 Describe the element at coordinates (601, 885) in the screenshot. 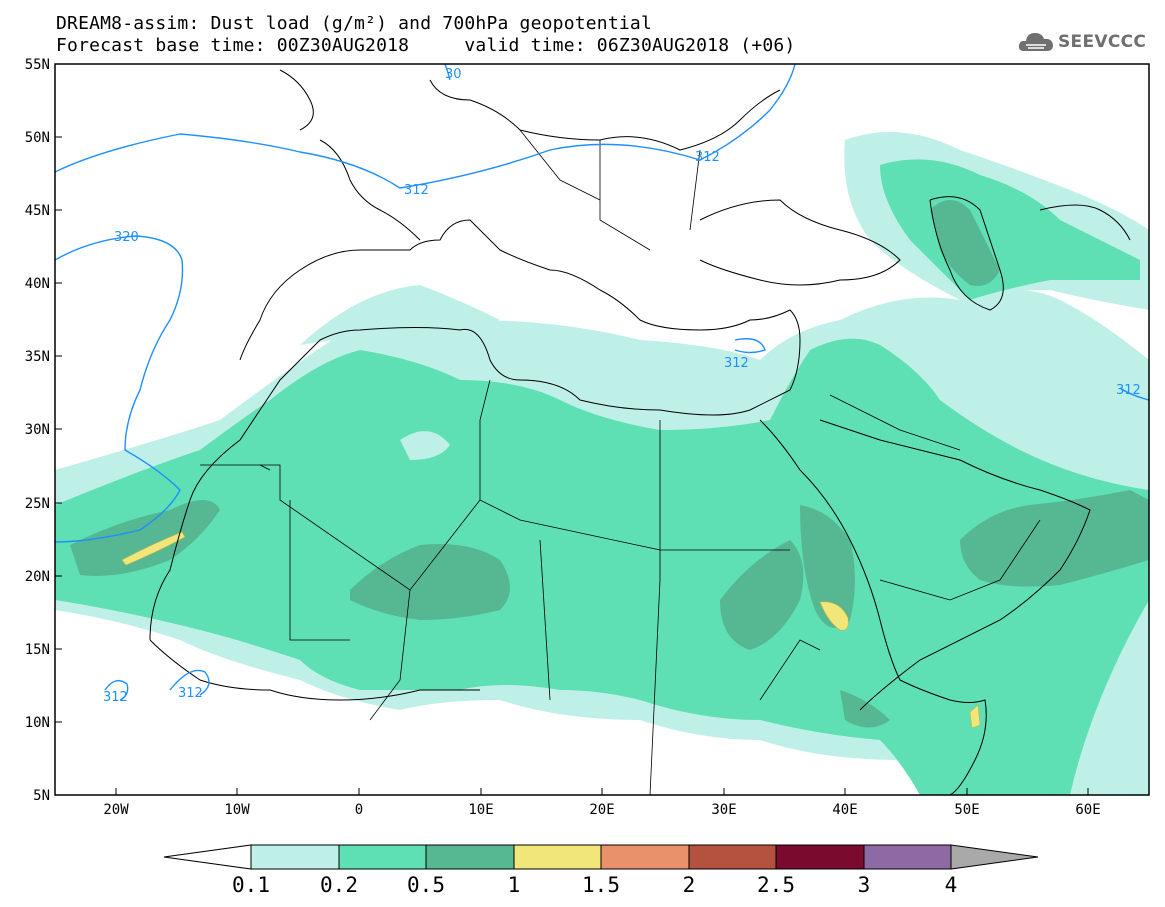

I see `colorbar-label: 1.5` at that location.